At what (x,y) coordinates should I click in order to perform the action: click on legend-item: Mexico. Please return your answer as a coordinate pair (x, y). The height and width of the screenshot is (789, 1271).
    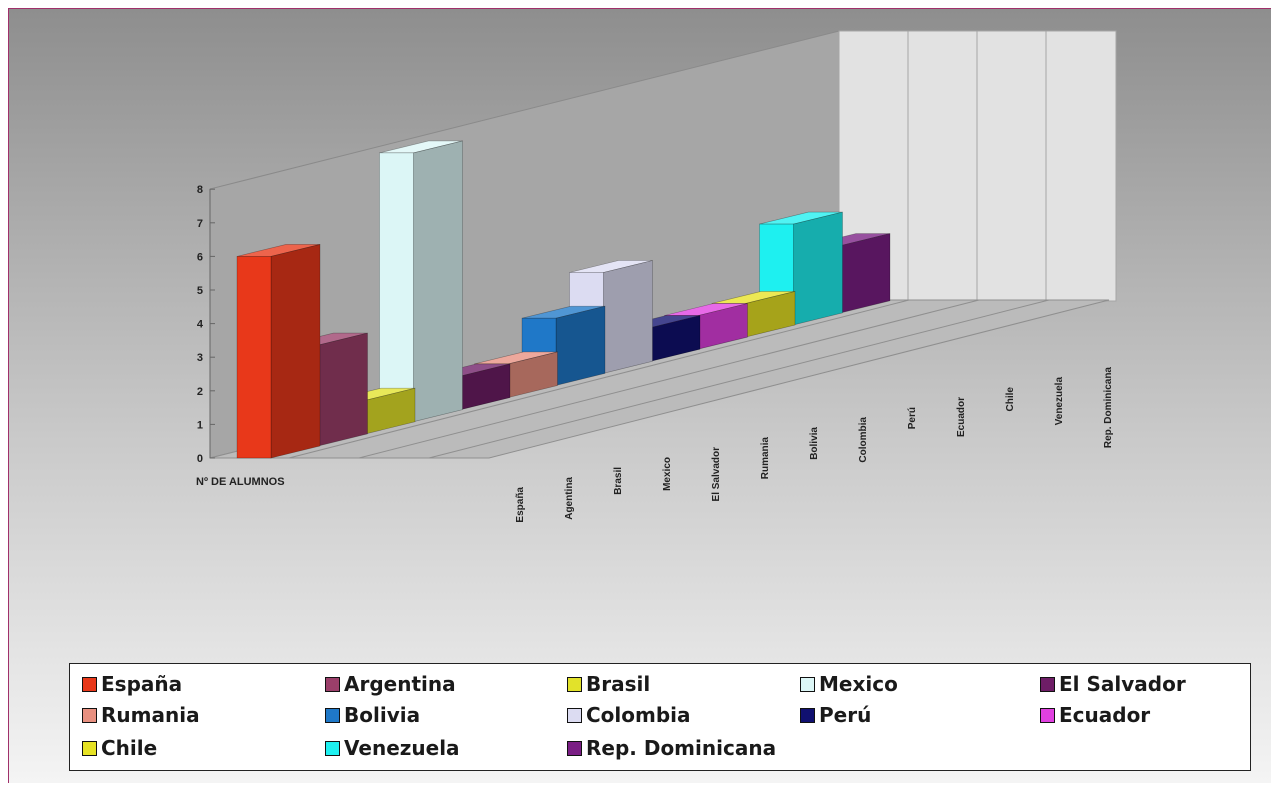
    Looking at the image, I should click on (849, 684).